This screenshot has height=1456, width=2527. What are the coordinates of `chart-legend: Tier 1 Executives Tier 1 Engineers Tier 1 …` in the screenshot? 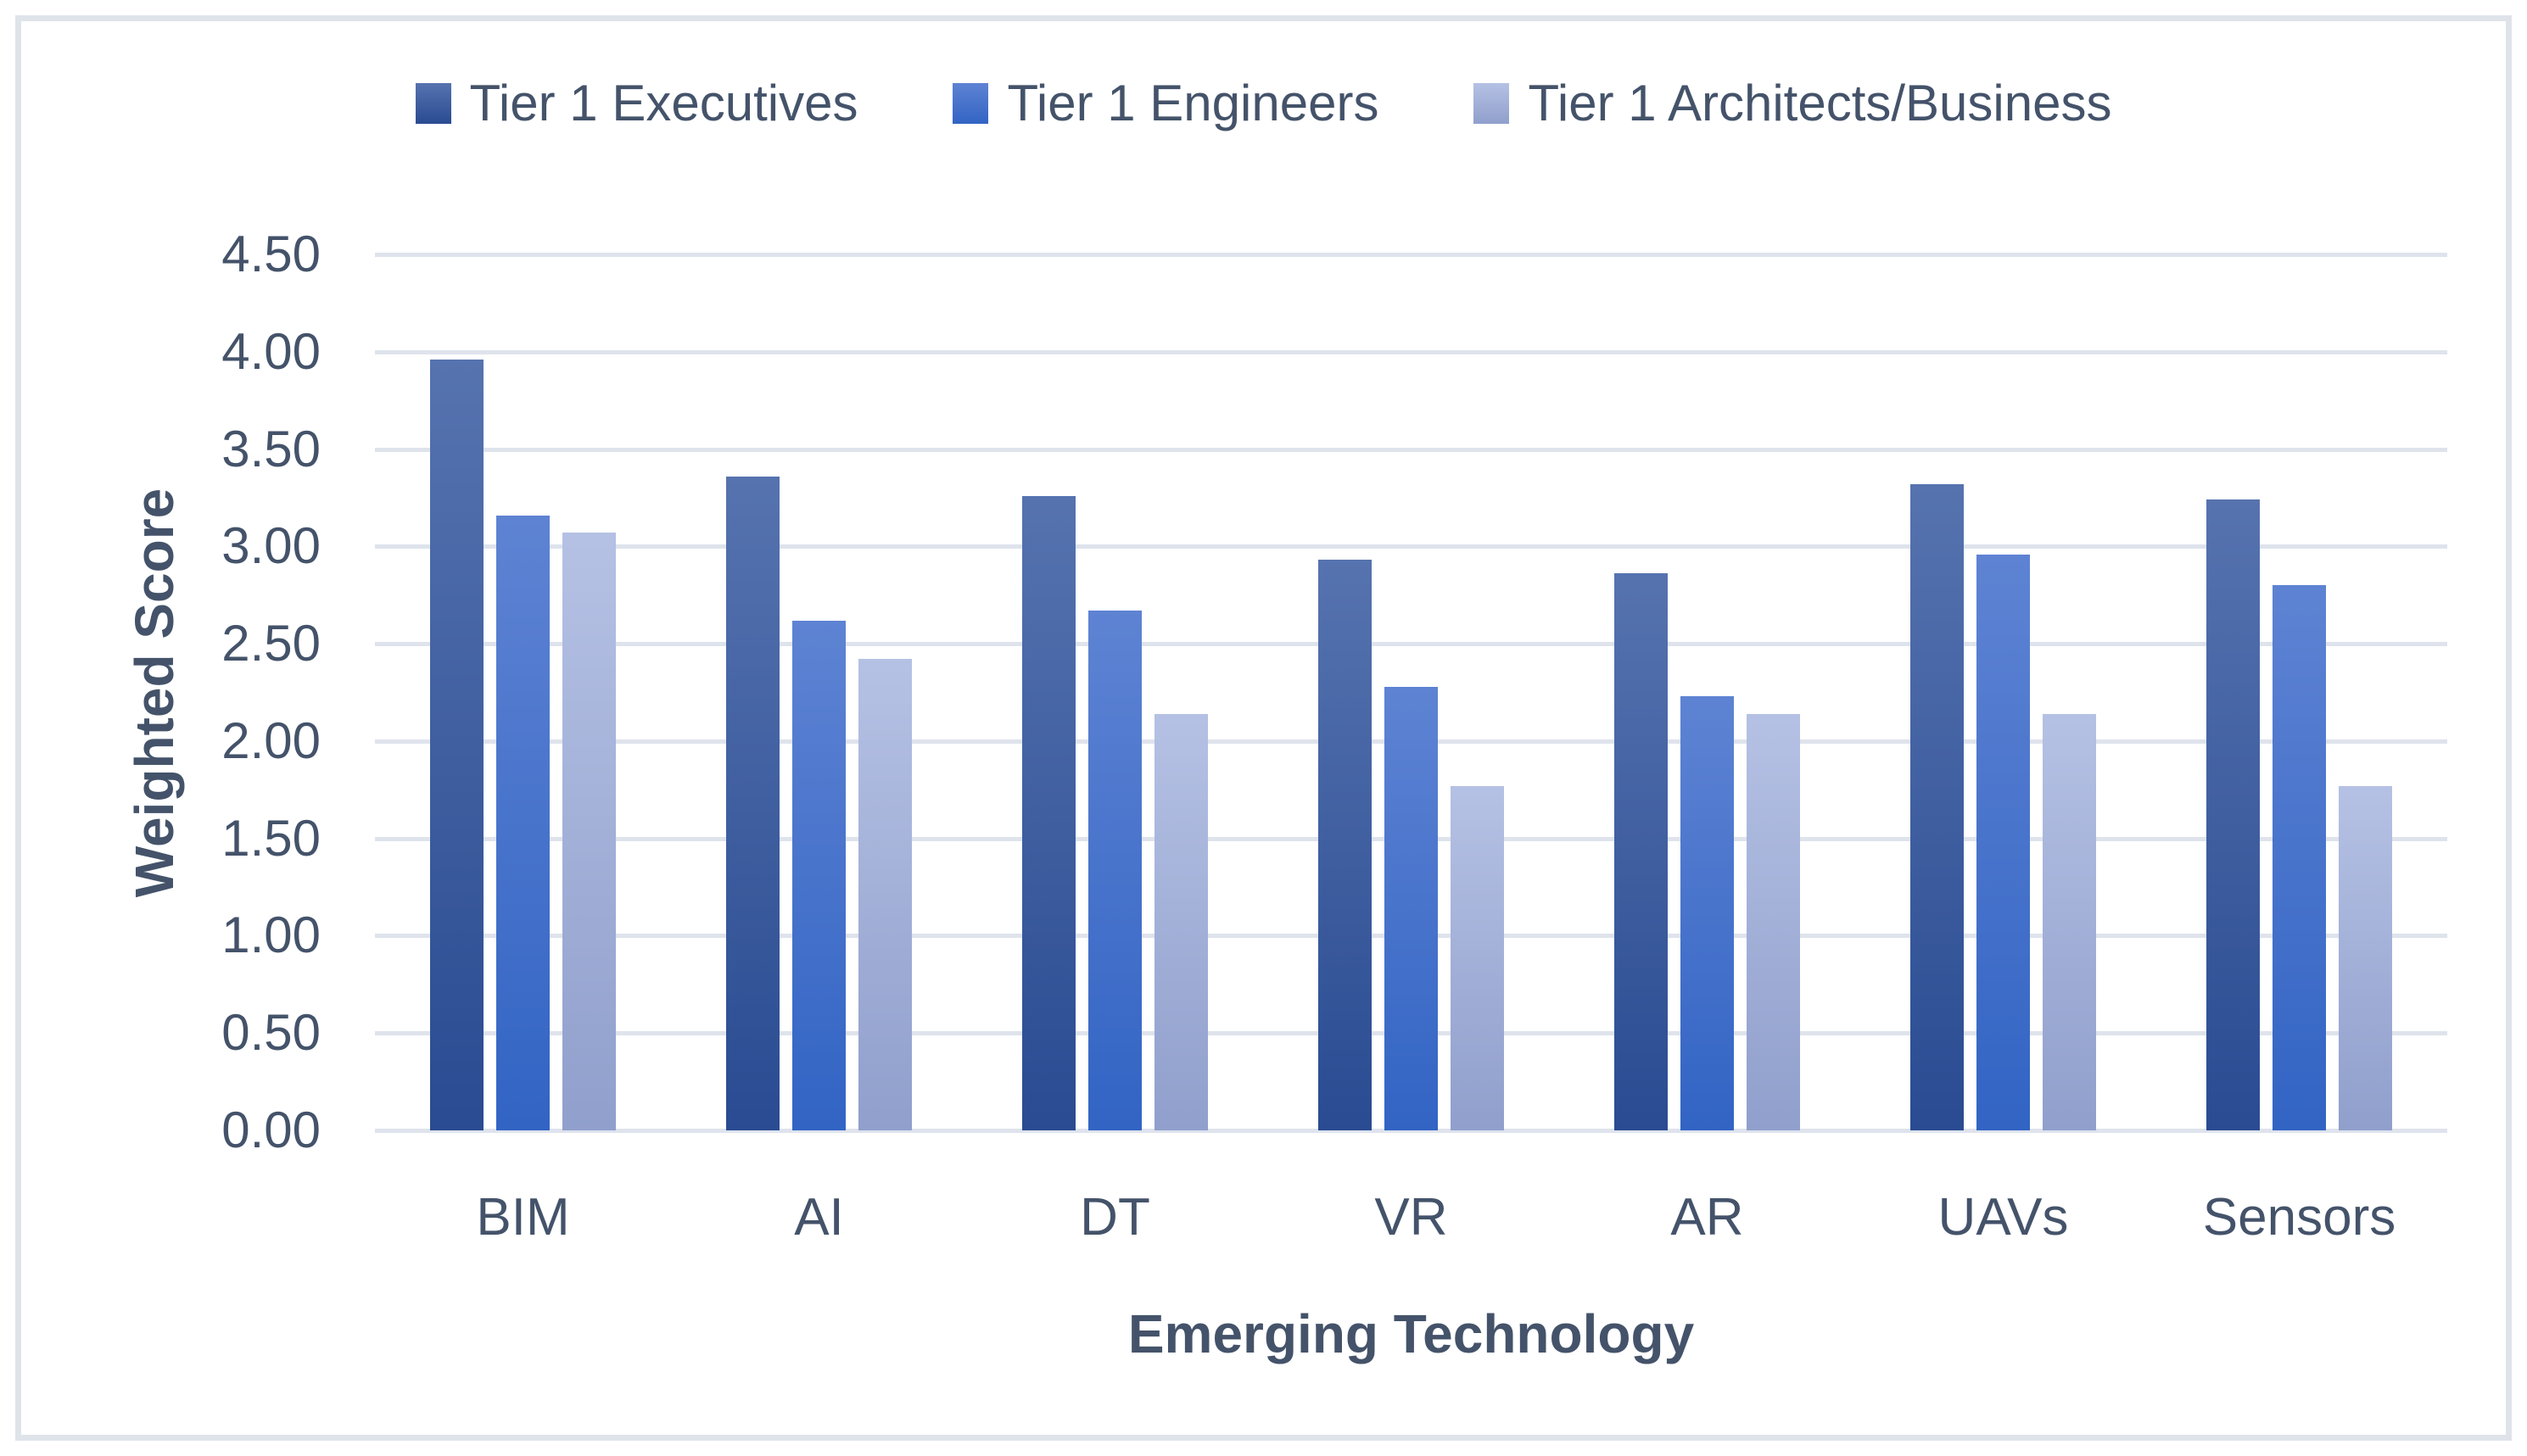 It's located at (1263, 103).